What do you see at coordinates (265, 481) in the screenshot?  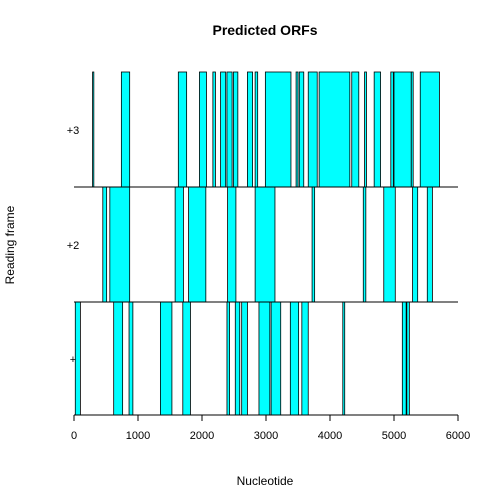 I see `x-axis-label: Nucleotide` at bounding box center [265, 481].